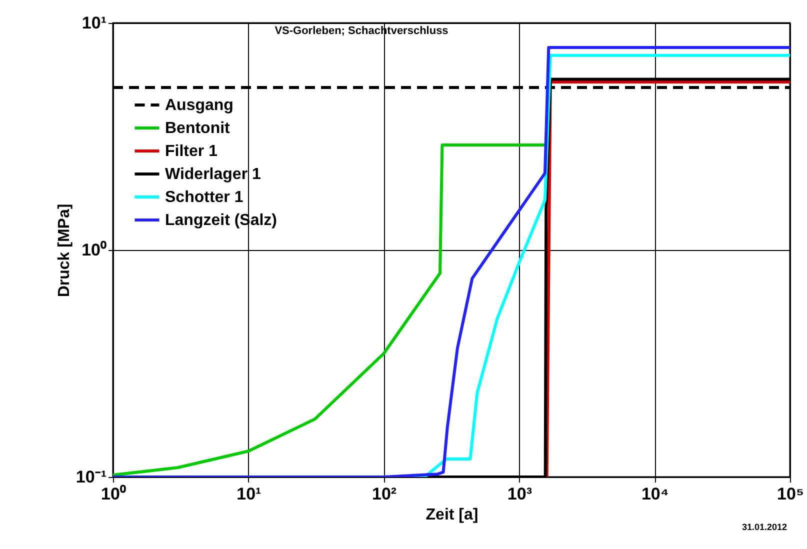  I want to click on x-tick-label: 10³, so click(519, 494).